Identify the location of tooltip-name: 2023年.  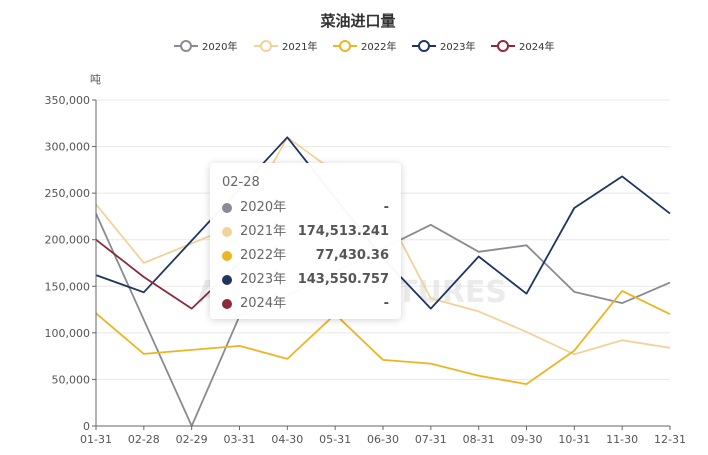
(263, 279).